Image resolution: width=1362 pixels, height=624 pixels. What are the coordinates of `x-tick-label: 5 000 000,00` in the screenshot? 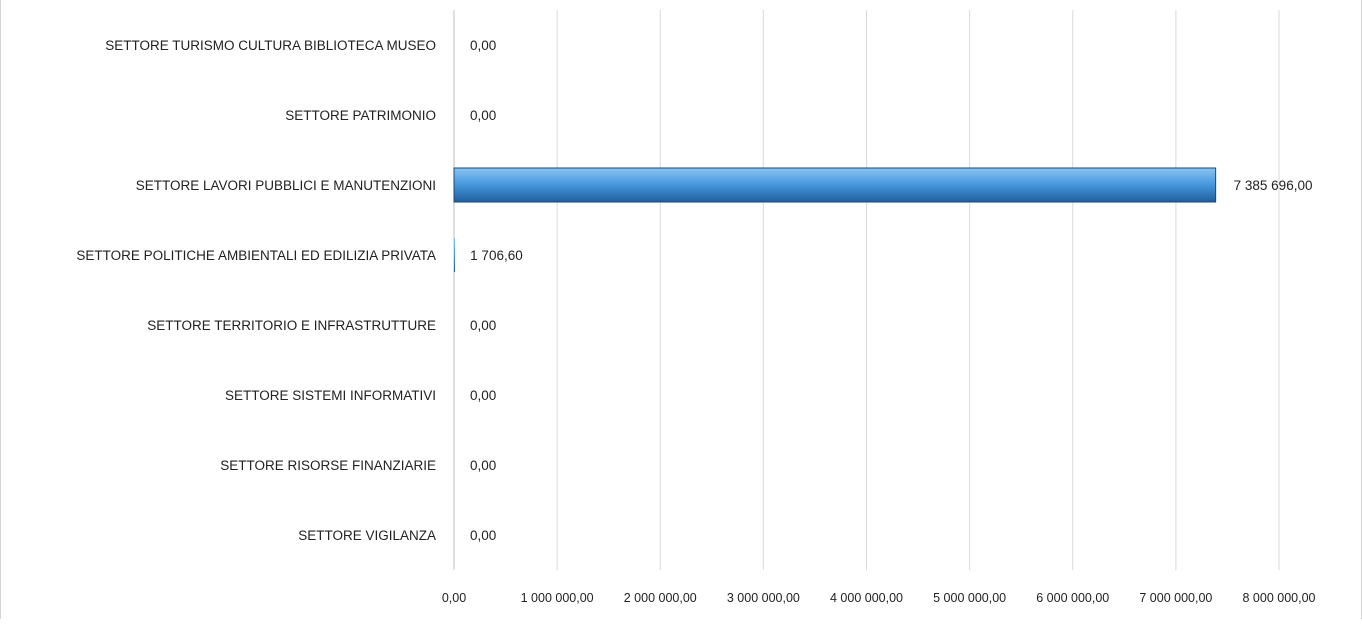 It's located at (969, 598).